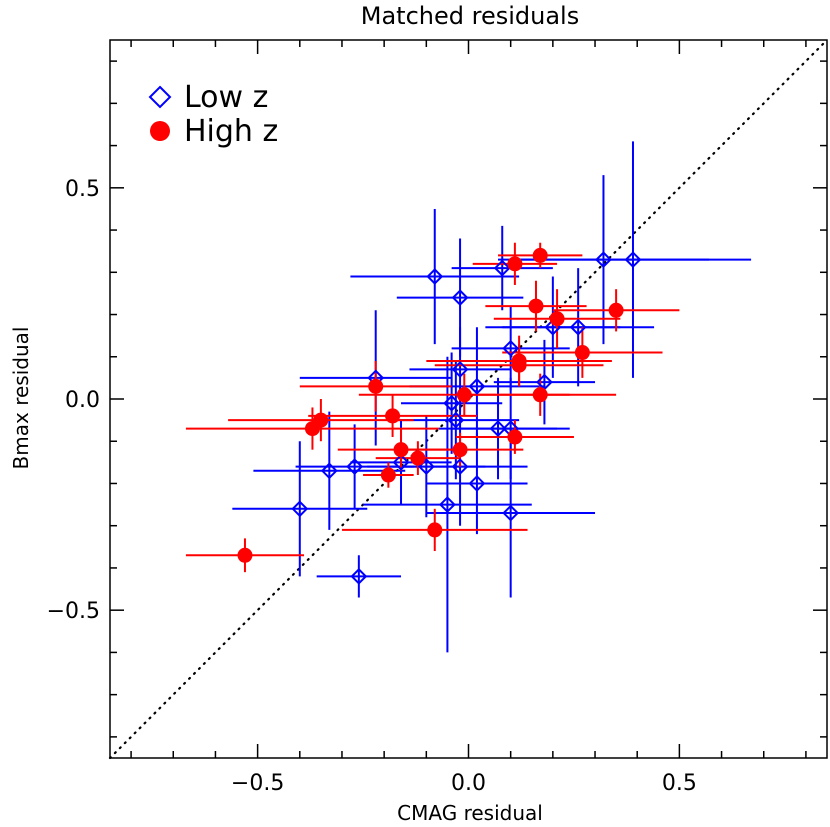 This screenshot has width=830, height=827. Describe the element at coordinates (679, 783) in the screenshot. I see `x-tick-label: 0.5` at that location.